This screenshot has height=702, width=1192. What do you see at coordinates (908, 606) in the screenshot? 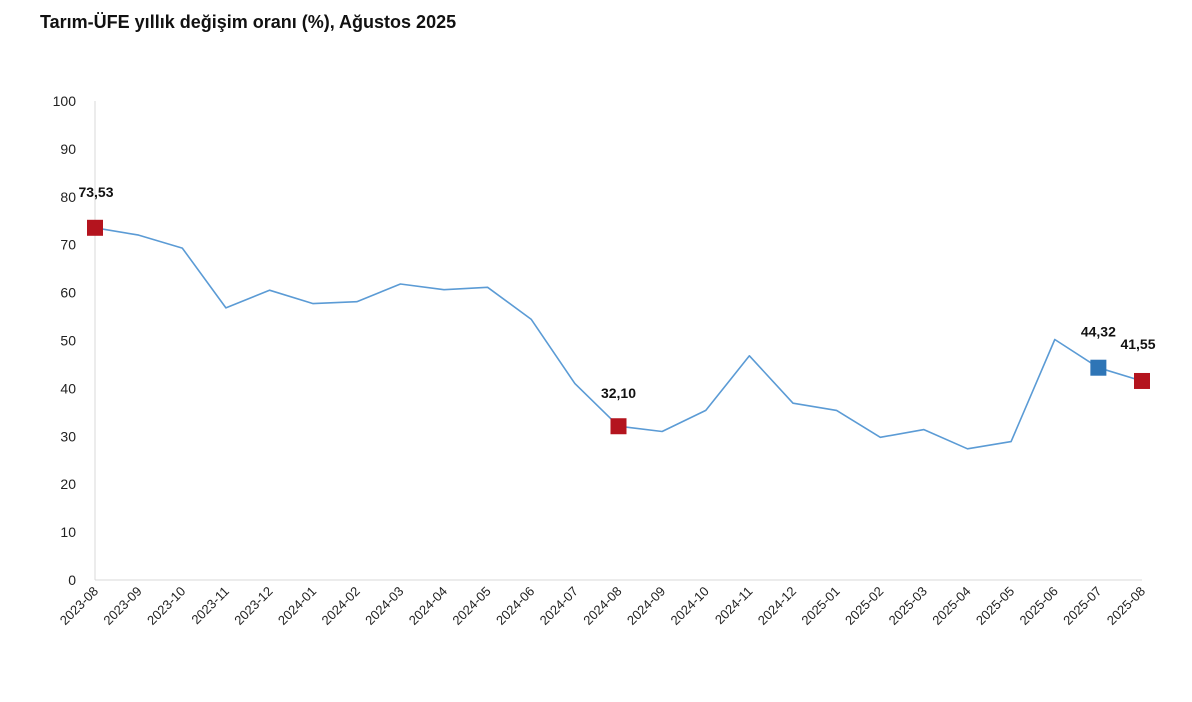
I see `x-tick-label: 2025-03` at bounding box center [908, 606].